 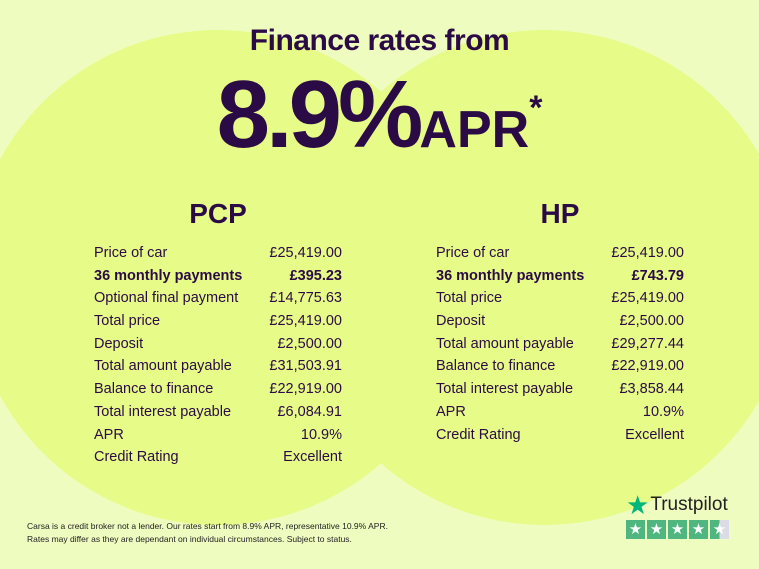 I want to click on table-row: Total amount payable £29,277.44, so click(x=560, y=344).